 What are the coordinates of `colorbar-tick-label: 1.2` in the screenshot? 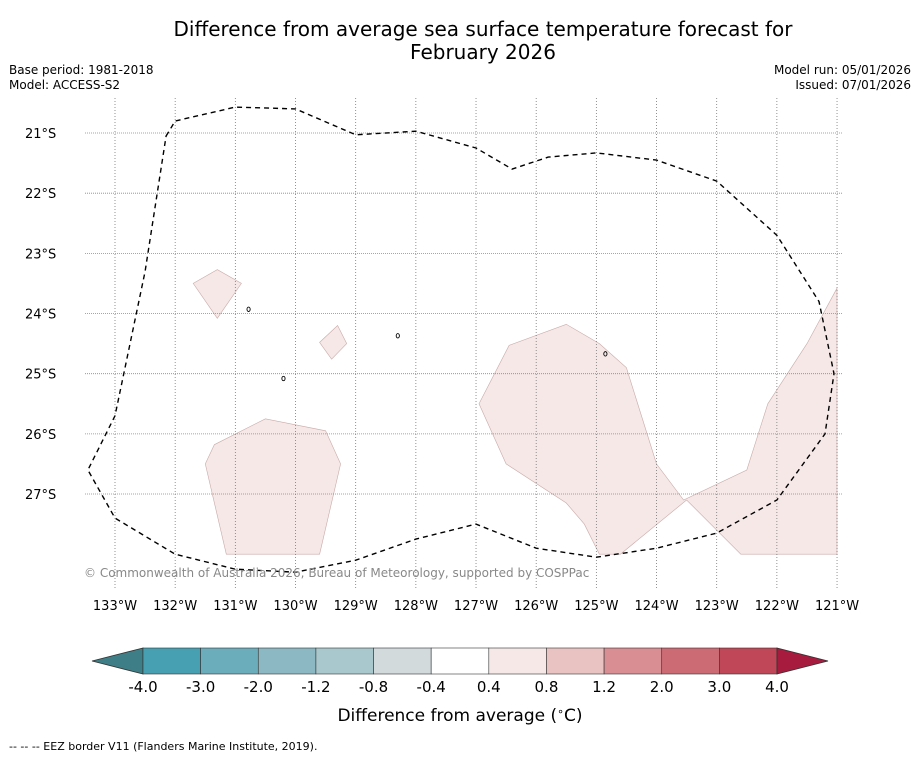 It's located at (604, 687).